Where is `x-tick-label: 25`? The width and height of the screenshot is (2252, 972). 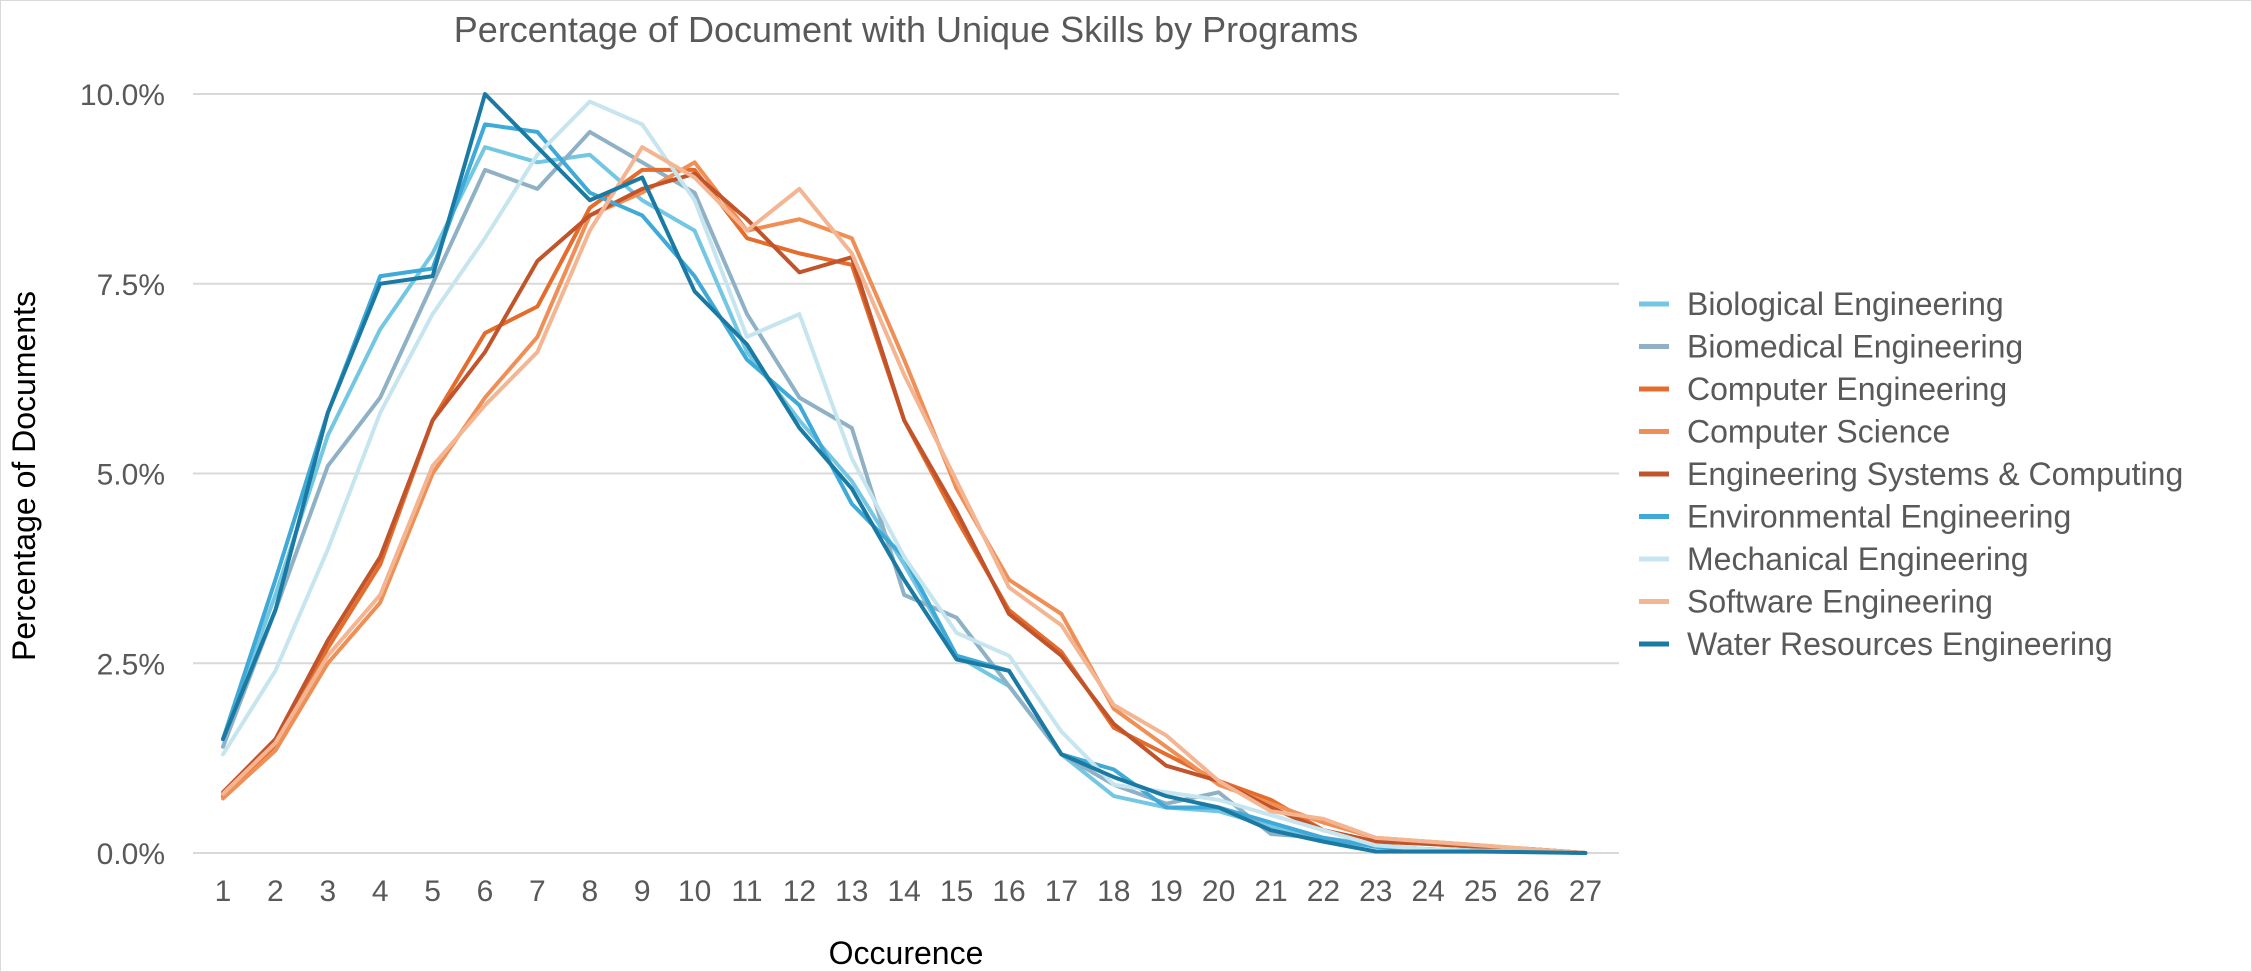 x-tick-label: 25 is located at coordinates (1480, 891).